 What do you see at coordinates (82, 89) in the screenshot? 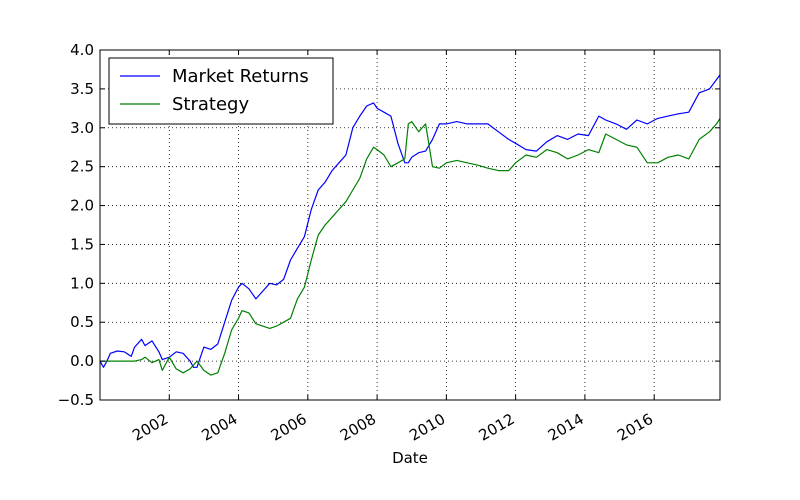
I see `y-tick-label: 3.5` at bounding box center [82, 89].